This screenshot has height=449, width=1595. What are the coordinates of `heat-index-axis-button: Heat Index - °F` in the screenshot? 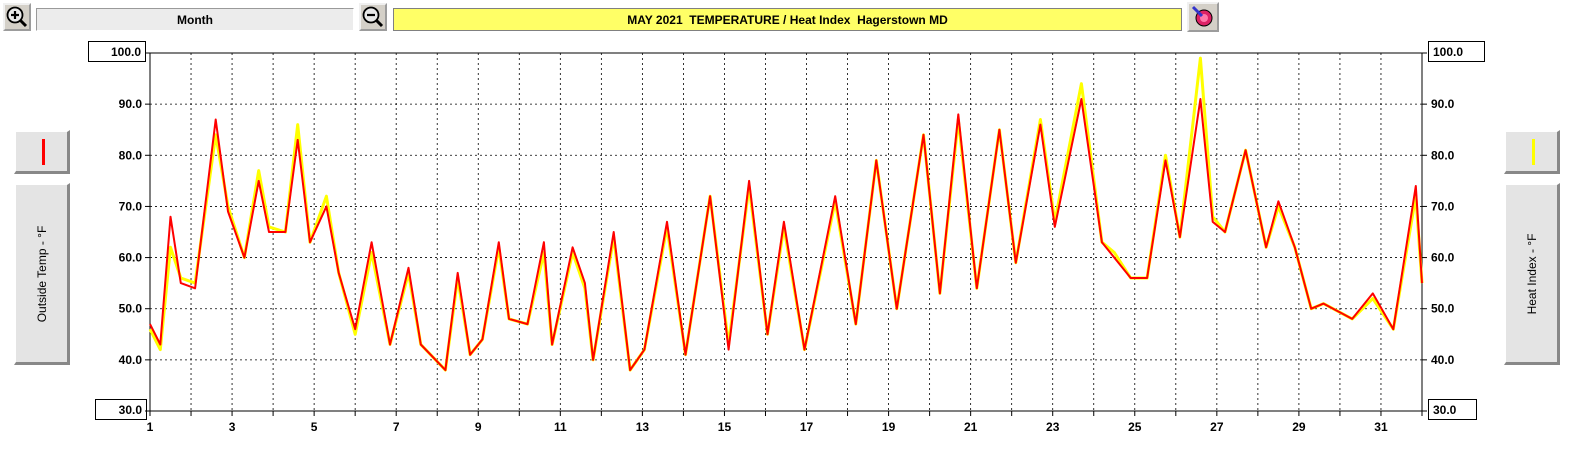 It's located at (1532, 274).